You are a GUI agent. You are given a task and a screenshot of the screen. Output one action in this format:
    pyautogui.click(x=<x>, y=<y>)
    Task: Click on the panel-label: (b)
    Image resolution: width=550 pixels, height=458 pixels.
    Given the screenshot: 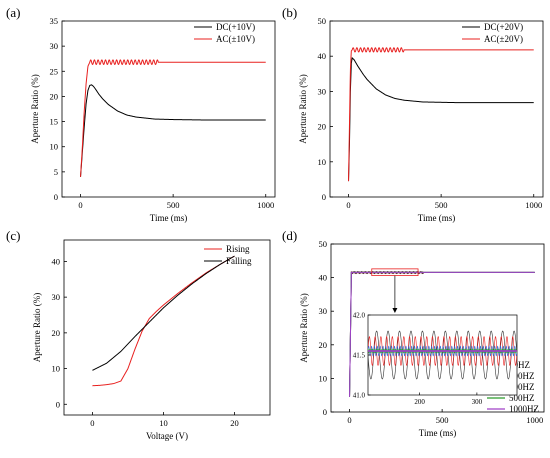 What is the action you would take?
    pyautogui.click(x=289, y=12)
    